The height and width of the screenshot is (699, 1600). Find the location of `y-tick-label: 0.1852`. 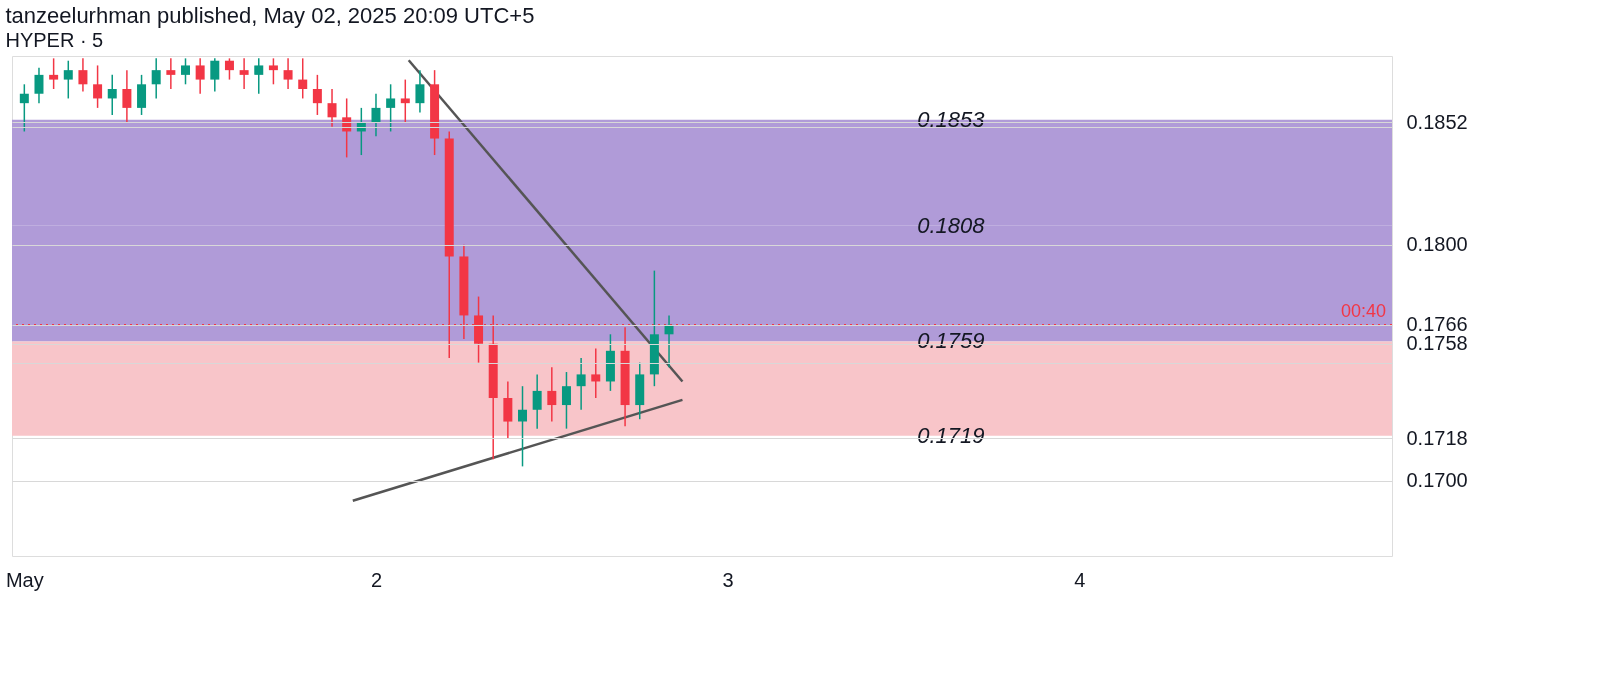

y-tick-label: 0.1852 is located at coordinates (1437, 121).